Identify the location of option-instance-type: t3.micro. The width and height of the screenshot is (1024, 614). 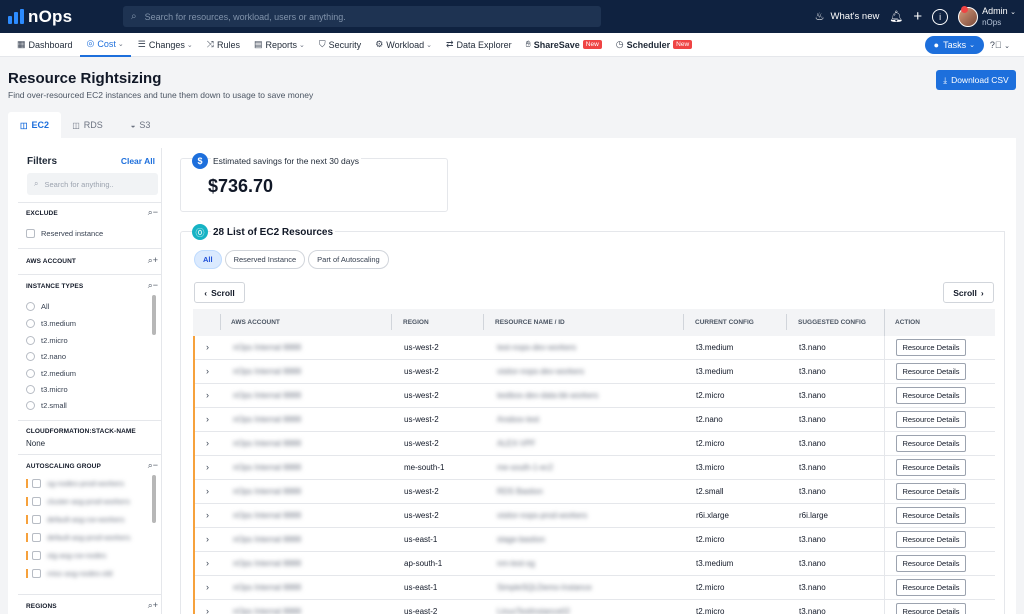
(47, 389).